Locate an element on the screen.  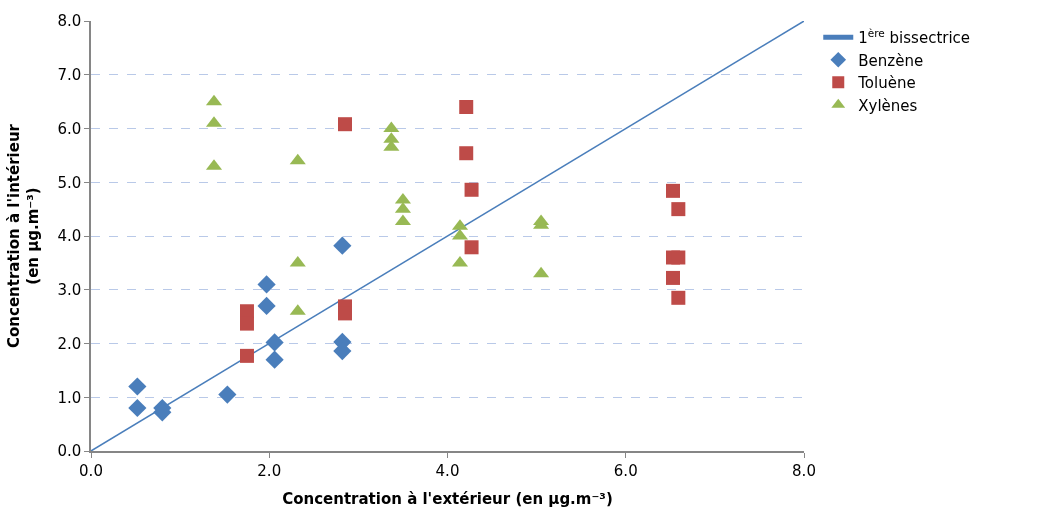
y-tick-label: 6.0 is located at coordinates (69, 128).